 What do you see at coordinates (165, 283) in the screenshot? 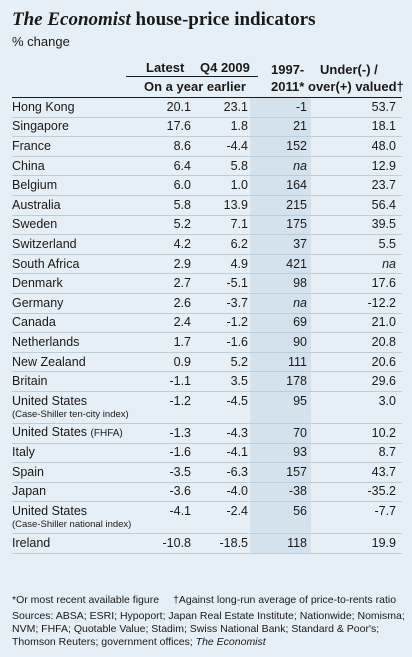
I see `latest-cell: 2.7` at bounding box center [165, 283].